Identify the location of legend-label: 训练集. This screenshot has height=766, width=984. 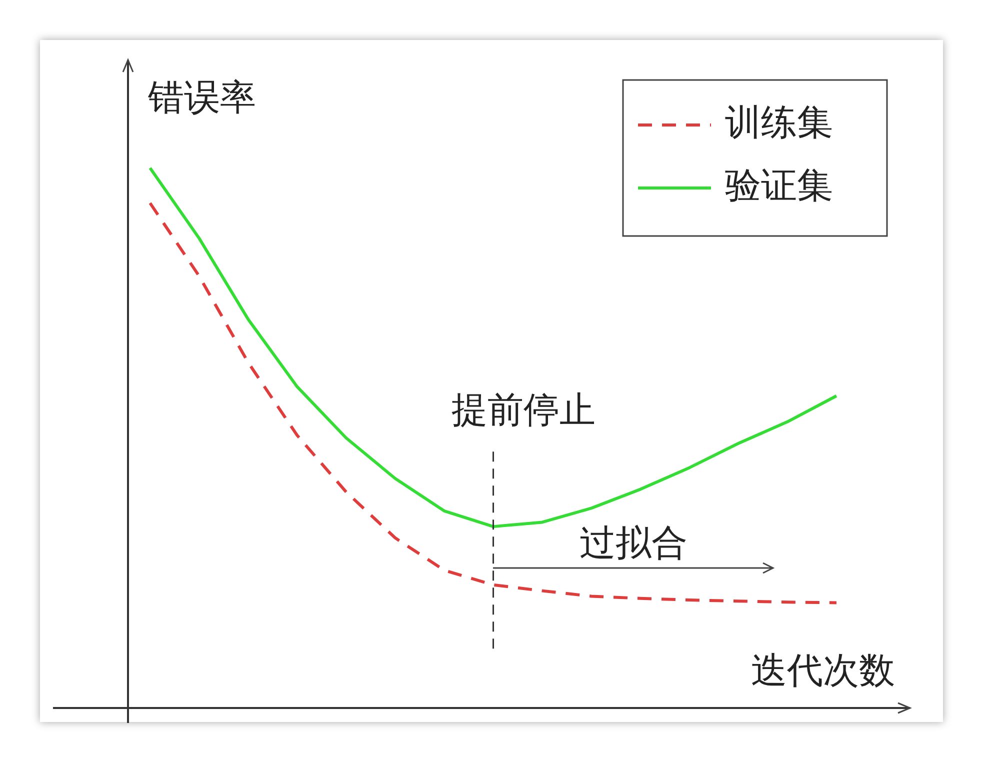
(779, 123).